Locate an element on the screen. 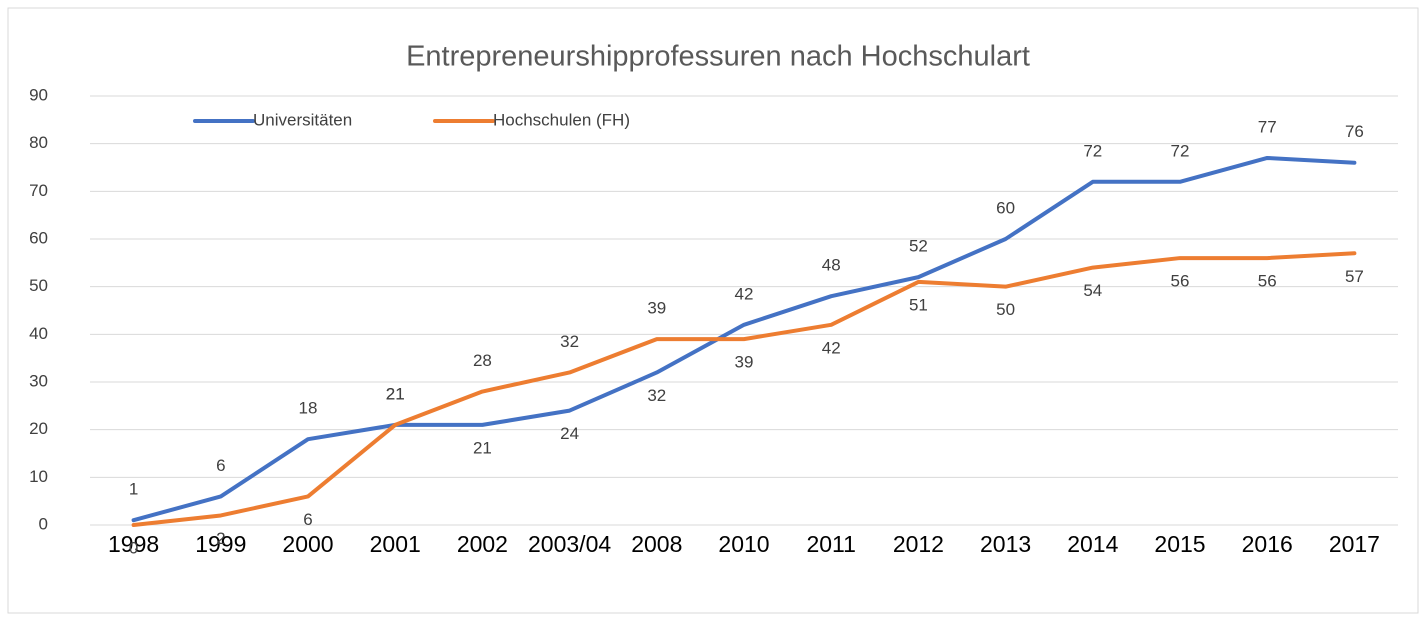 This screenshot has width=1426, height=626. x-tick-label: 2001 is located at coordinates (395, 544).